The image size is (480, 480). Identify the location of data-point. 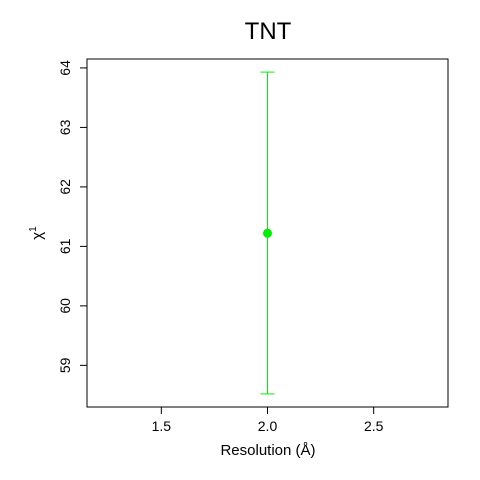
(267, 233).